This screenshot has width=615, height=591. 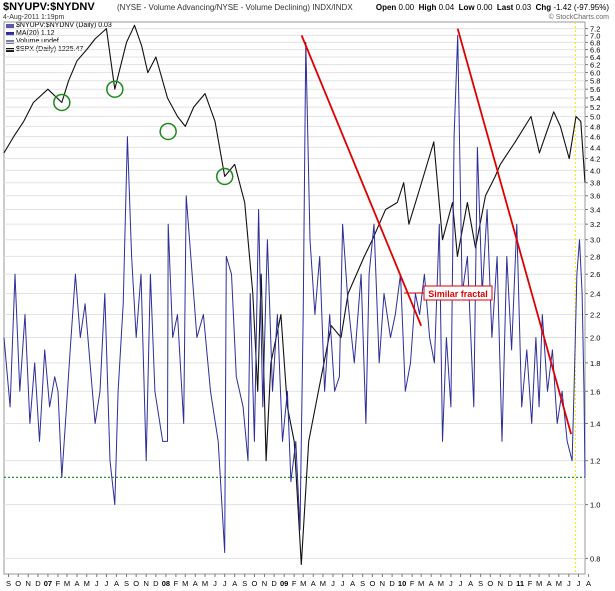 What do you see at coordinates (595, 337) in the screenshot?
I see `y-tick-label: 2.0` at bounding box center [595, 337].